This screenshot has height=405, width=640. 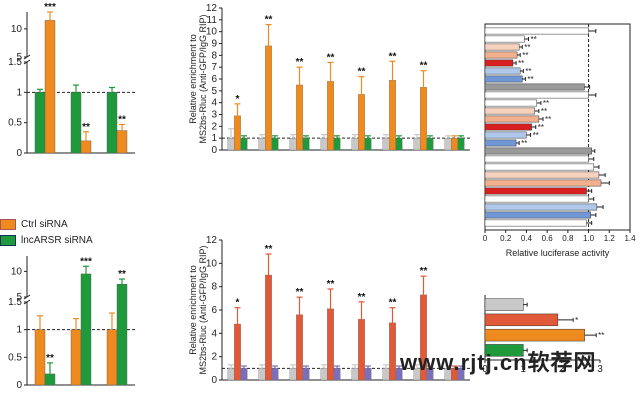 I want to click on watermark: www.rjtj.cn软荐网, so click(x=498, y=362).